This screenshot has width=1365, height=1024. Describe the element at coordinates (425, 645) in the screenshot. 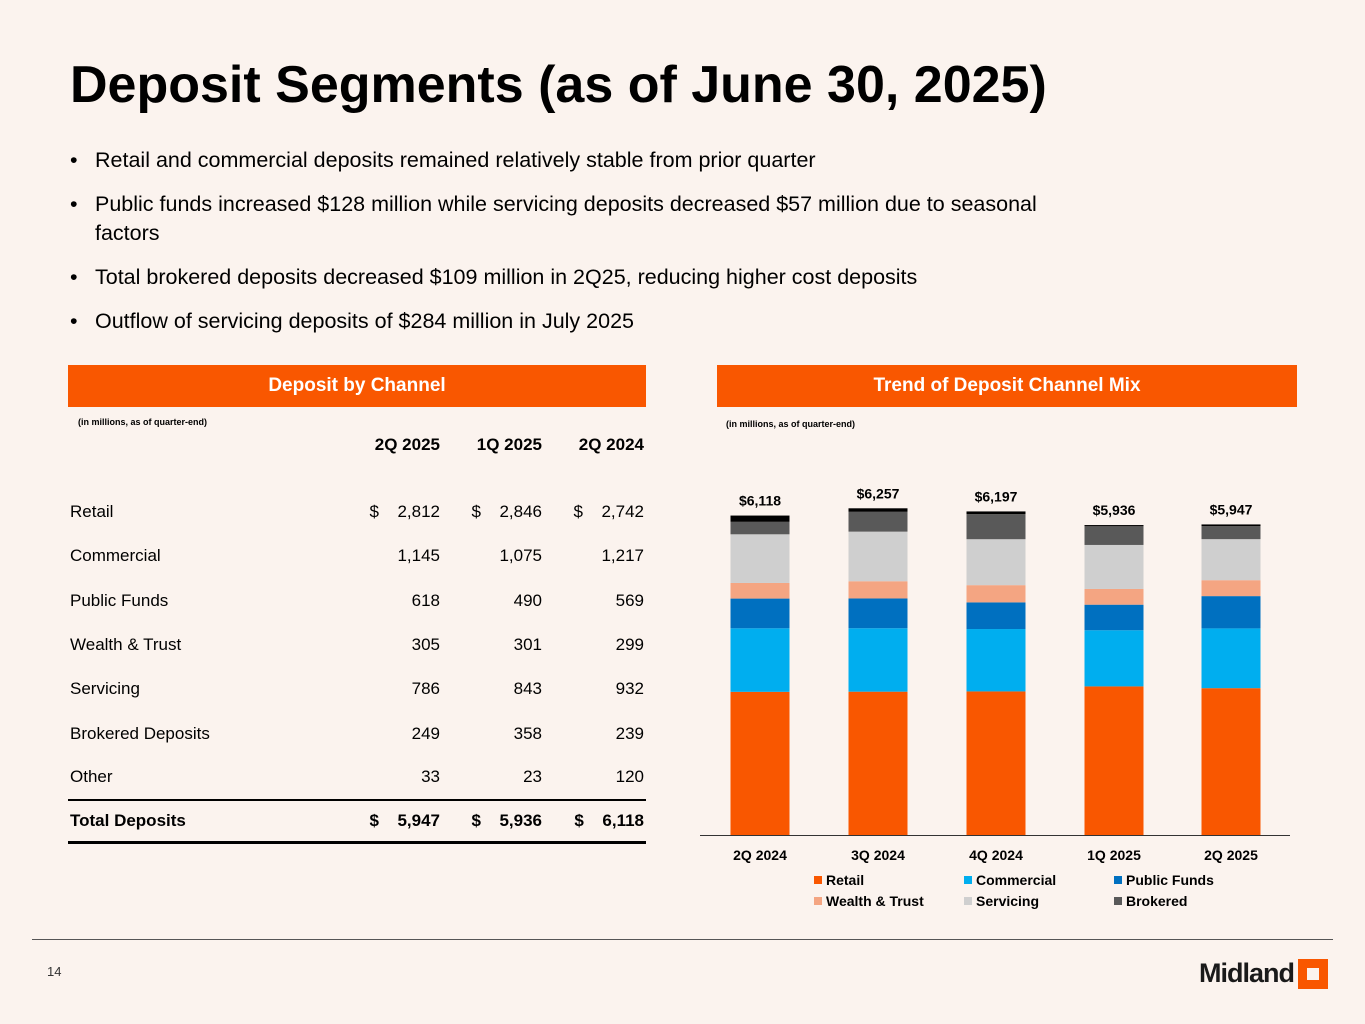

I see `amount: 305` at that location.